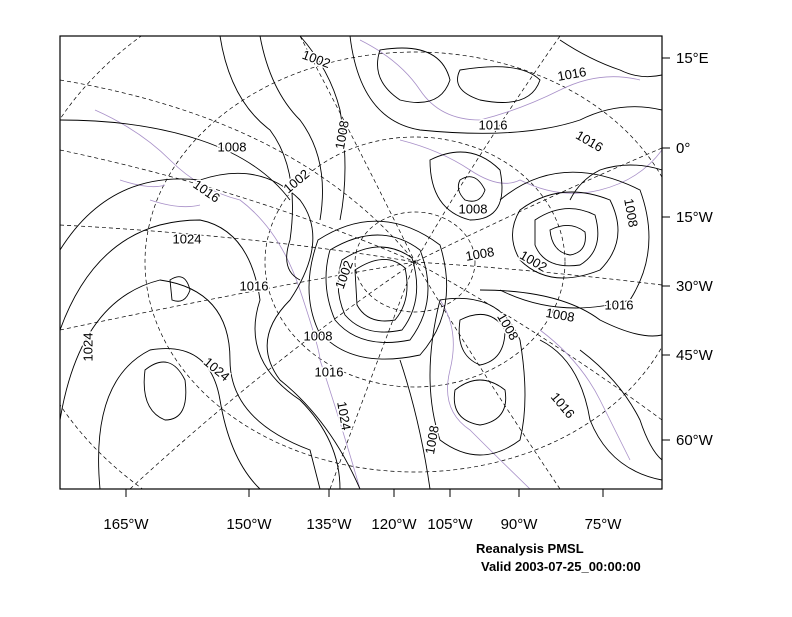 The width and height of the screenshot is (792, 617). I want to click on x-tick-label: 120°W, so click(394, 524).